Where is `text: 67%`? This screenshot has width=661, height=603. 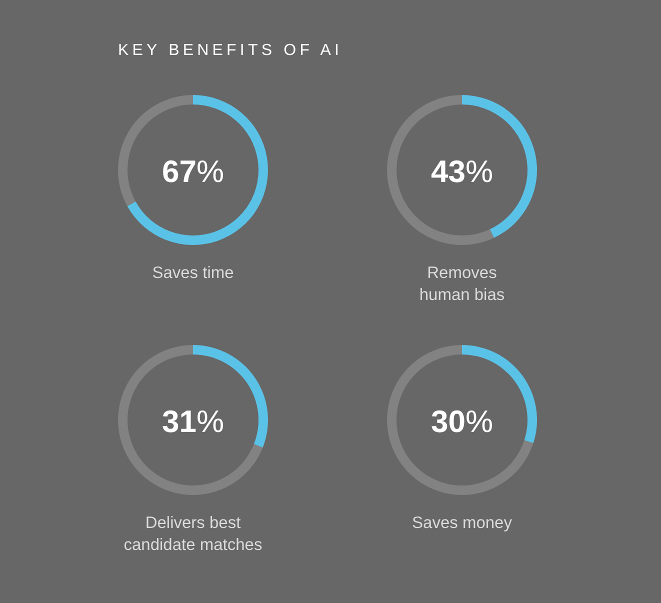 text: 67% is located at coordinates (193, 171).